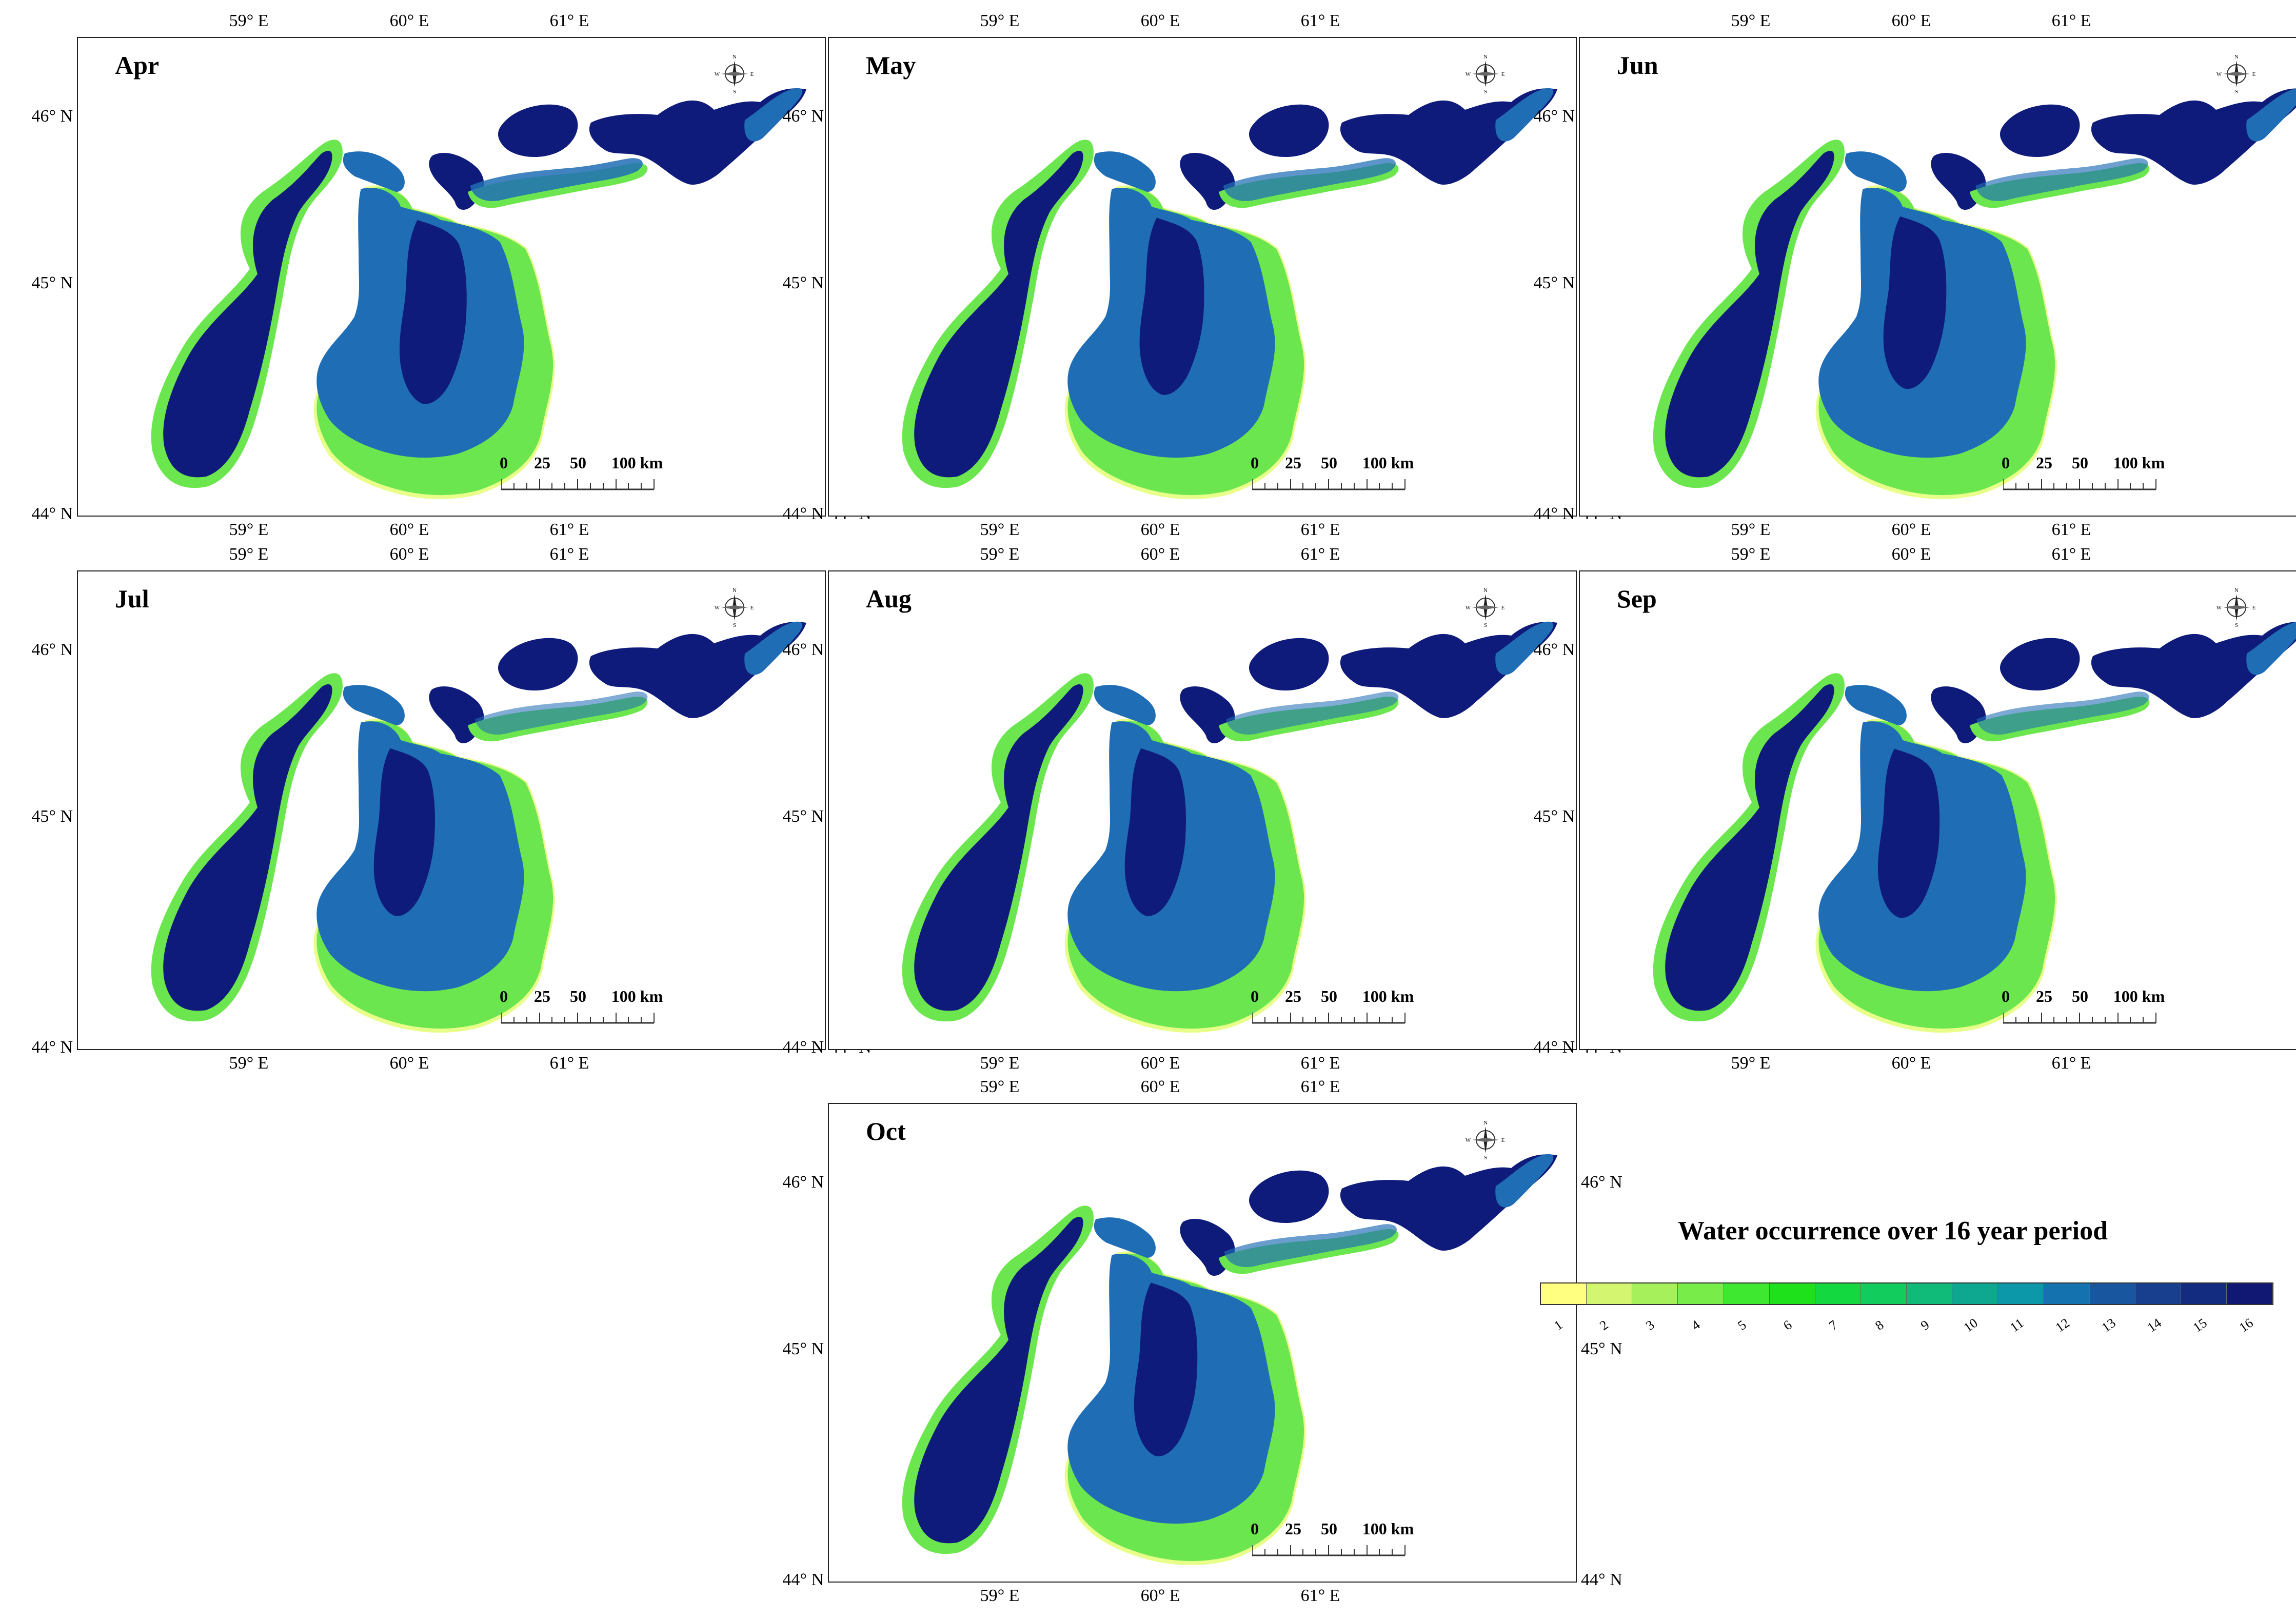  What do you see at coordinates (735, 607) in the screenshot?
I see `north-arrow-icon: N S E W` at bounding box center [735, 607].